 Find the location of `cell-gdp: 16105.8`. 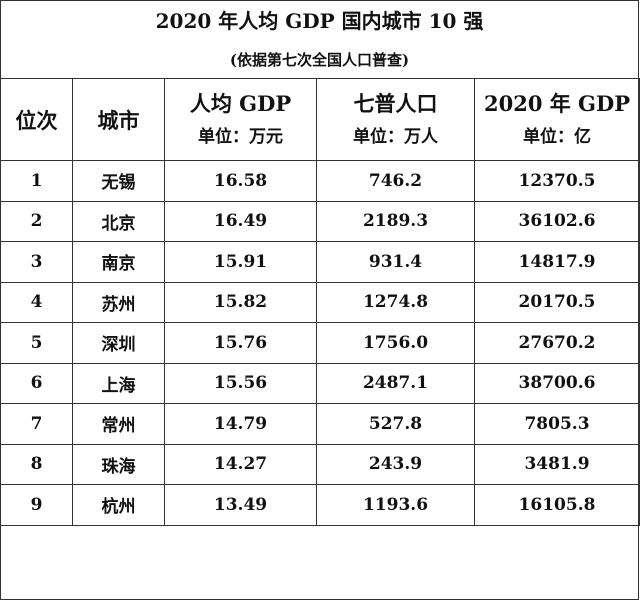

cell-gdp: 16105.8 is located at coordinates (557, 505).